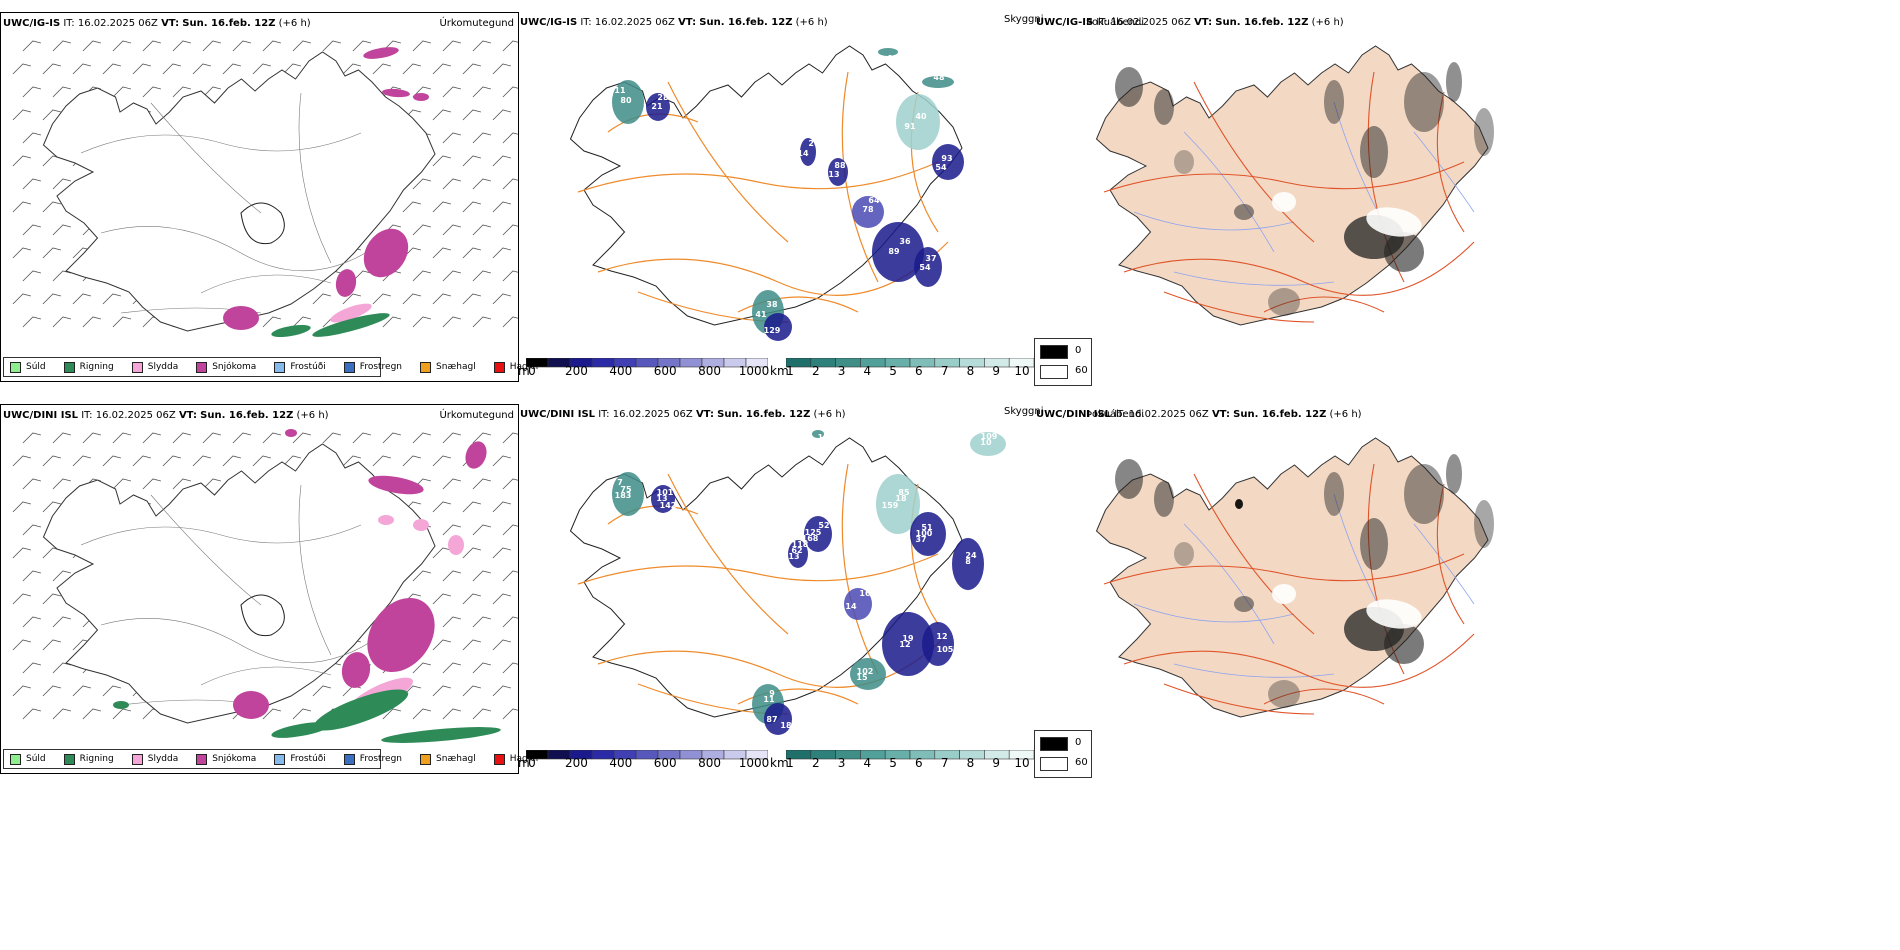  Describe the element at coordinates (626, 489) in the screenshot. I see `visibility-value-label: 75` at that location.